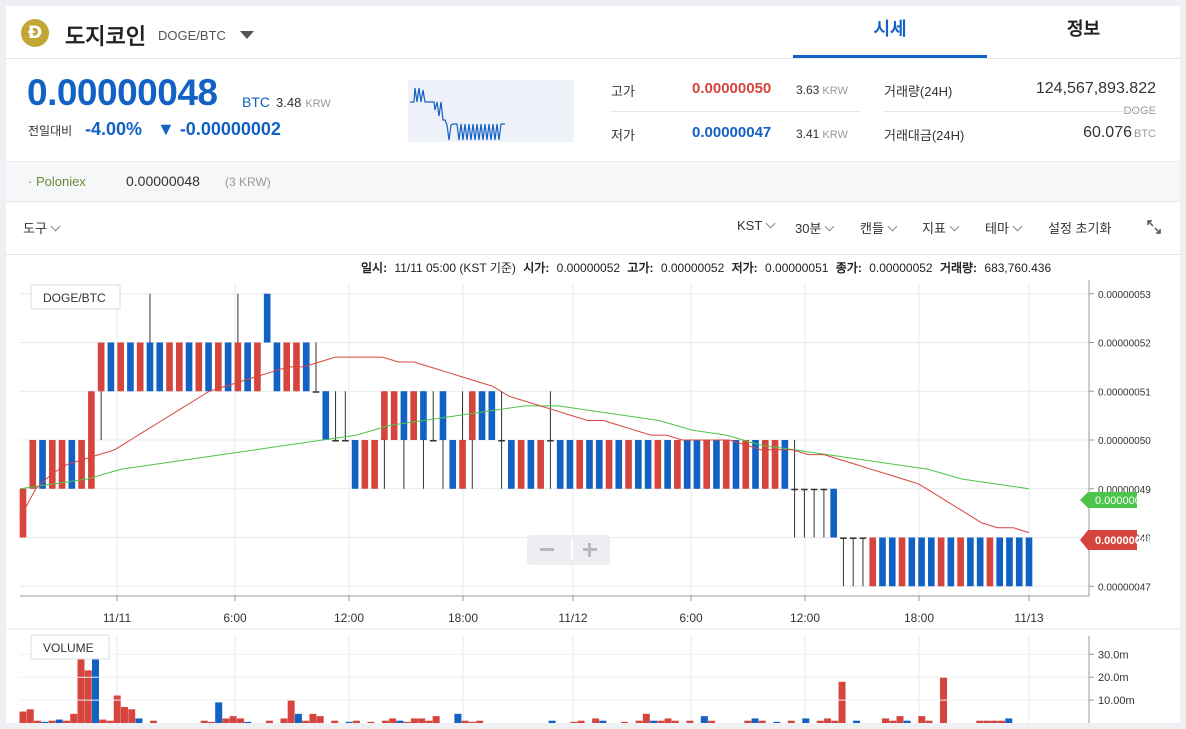  Describe the element at coordinates (70, 647) in the screenshot. I see `volume-title-box` at that location.